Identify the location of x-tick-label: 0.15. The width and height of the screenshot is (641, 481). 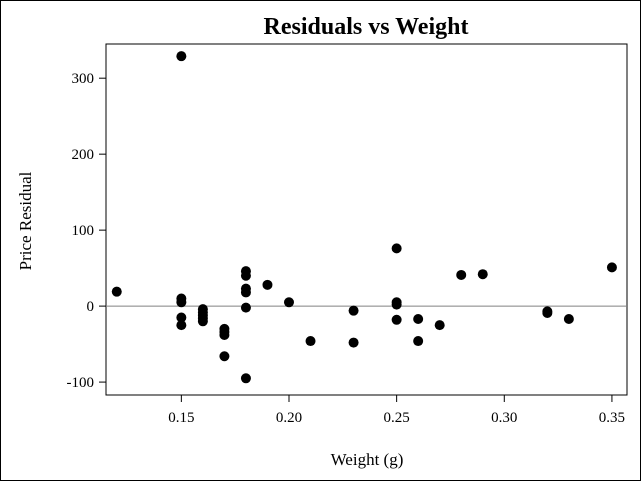
(181, 418).